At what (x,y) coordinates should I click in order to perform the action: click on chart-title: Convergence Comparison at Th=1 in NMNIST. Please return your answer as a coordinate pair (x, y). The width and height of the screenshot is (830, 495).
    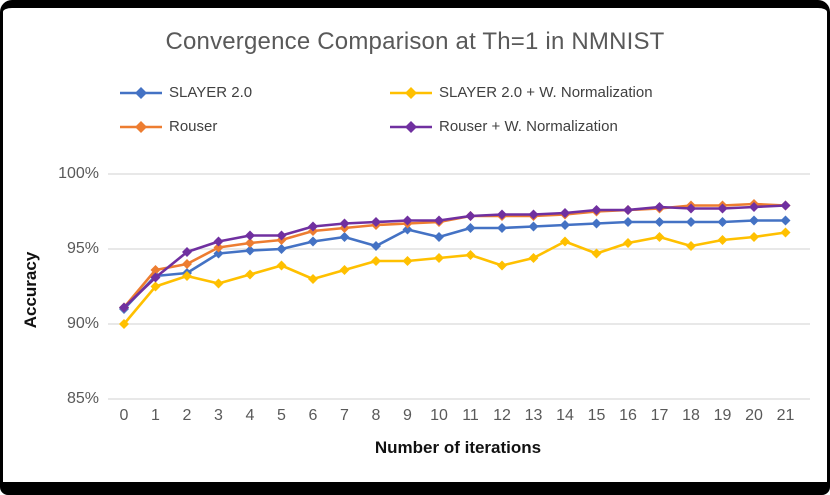
    Looking at the image, I should click on (415, 41).